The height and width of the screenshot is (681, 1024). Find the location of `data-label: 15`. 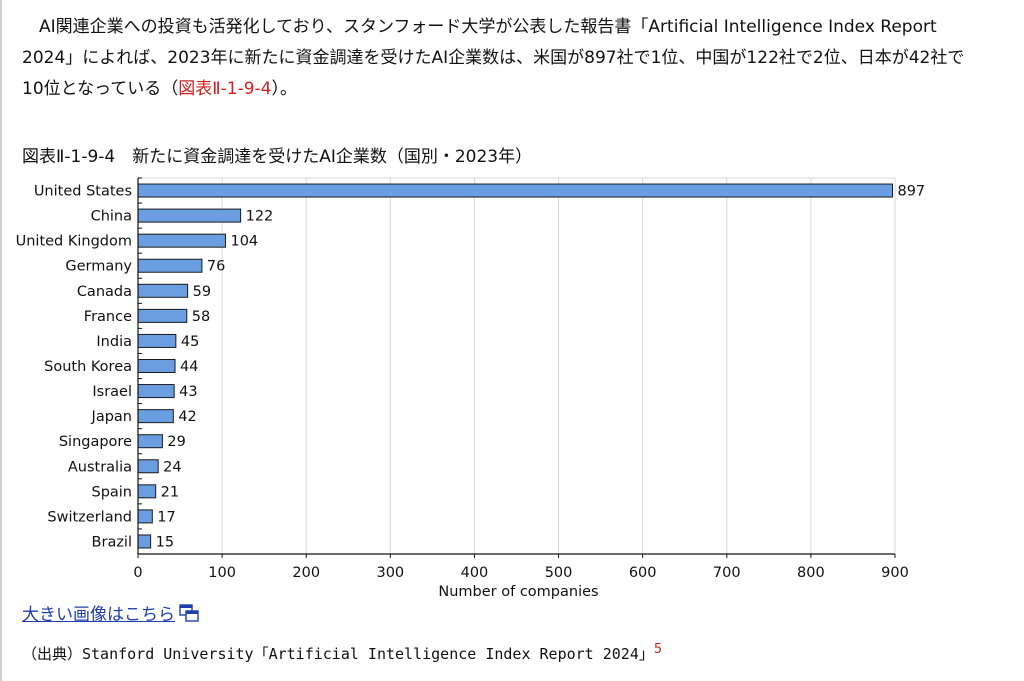

data-label: 15 is located at coordinates (165, 542).